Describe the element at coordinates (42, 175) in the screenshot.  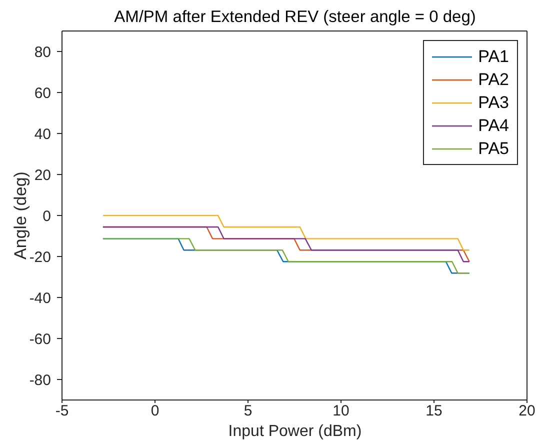
I see `y-tick-label: 20` at that location.